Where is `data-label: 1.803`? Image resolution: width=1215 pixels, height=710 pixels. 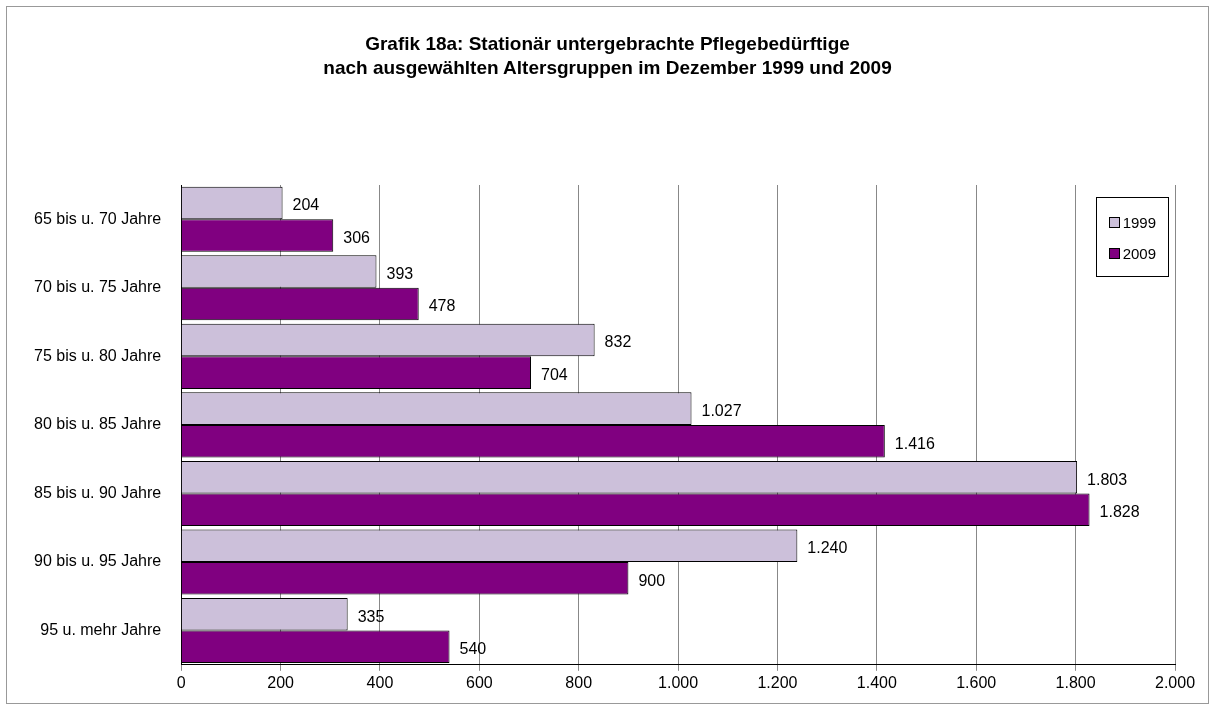 data-label: 1.803 is located at coordinates (1107, 479).